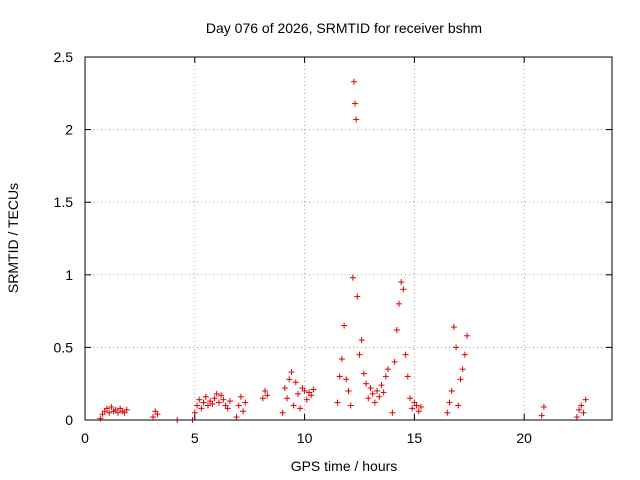 The width and height of the screenshot is (640, 480). Describe the element at coordinates (13, 238) in the screenshot. I see `y-axis-label: SRMTID / TECUs` at that location.